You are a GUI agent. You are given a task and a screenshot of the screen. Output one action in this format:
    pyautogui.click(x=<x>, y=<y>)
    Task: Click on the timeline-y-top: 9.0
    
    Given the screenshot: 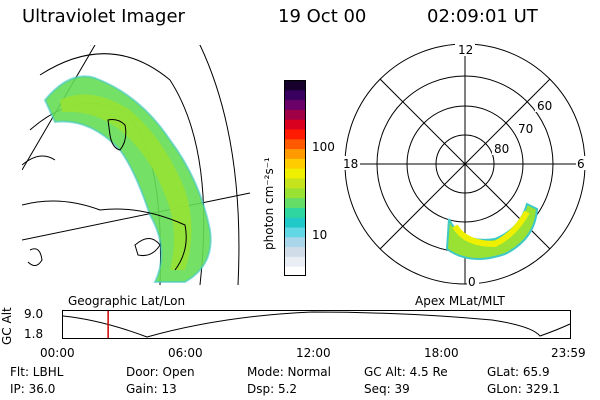 What is the action you would take?
    pyautogui.click(x=34, y=314)
    